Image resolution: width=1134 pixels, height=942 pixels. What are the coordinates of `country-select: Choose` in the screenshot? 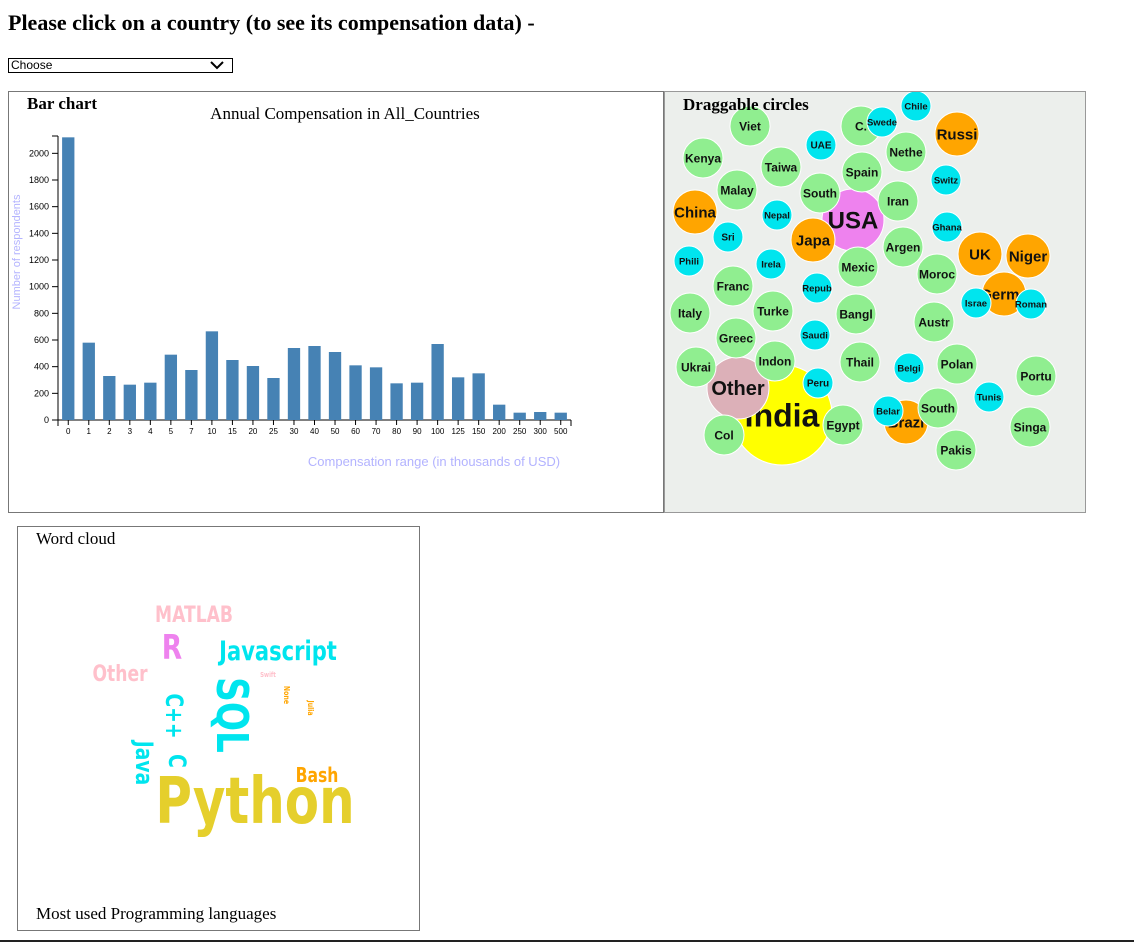 It's located at (120, 65).